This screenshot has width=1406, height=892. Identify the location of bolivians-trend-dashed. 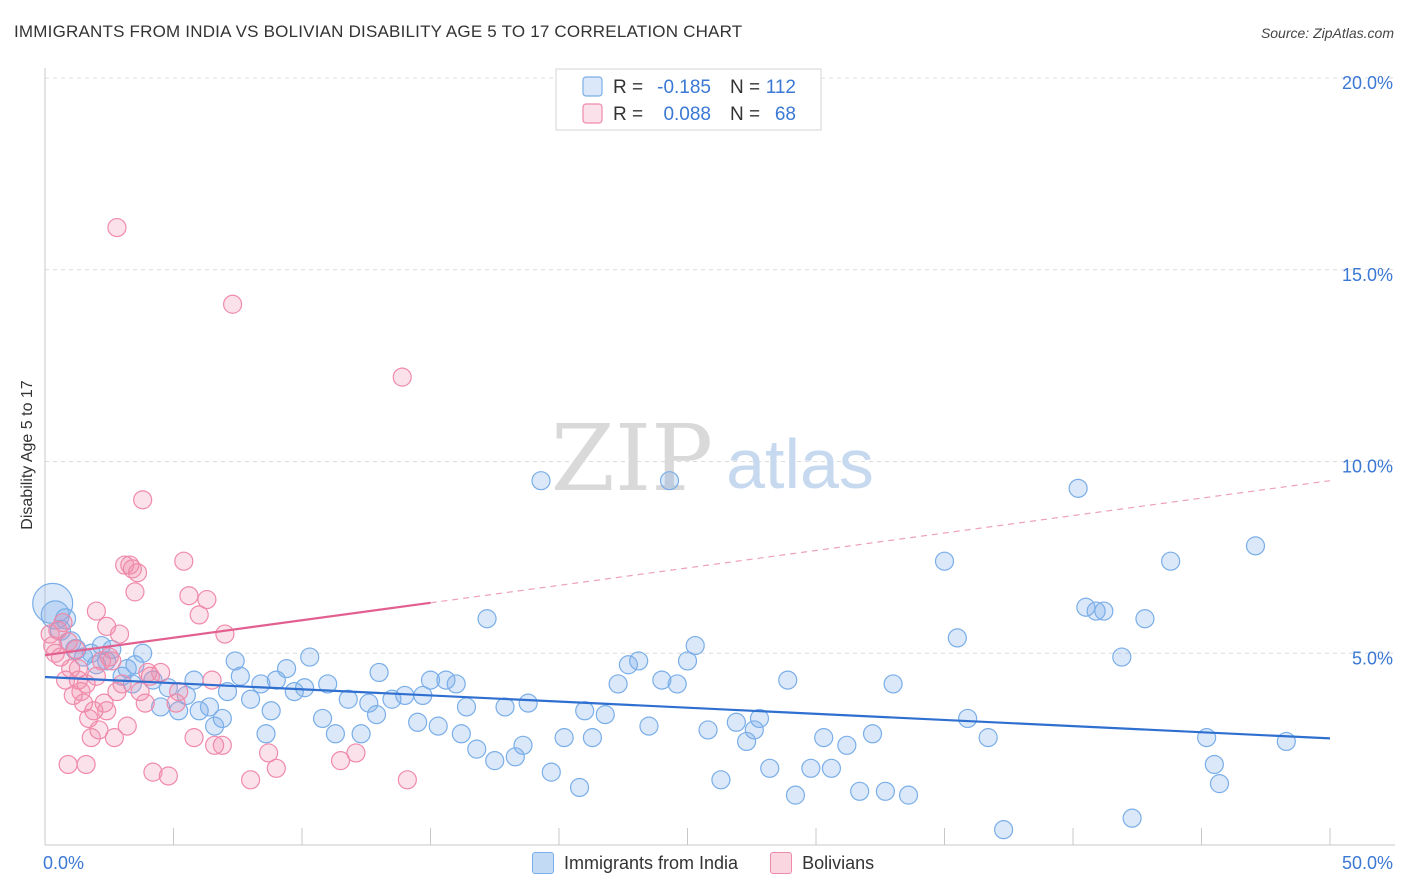
(880, 542).